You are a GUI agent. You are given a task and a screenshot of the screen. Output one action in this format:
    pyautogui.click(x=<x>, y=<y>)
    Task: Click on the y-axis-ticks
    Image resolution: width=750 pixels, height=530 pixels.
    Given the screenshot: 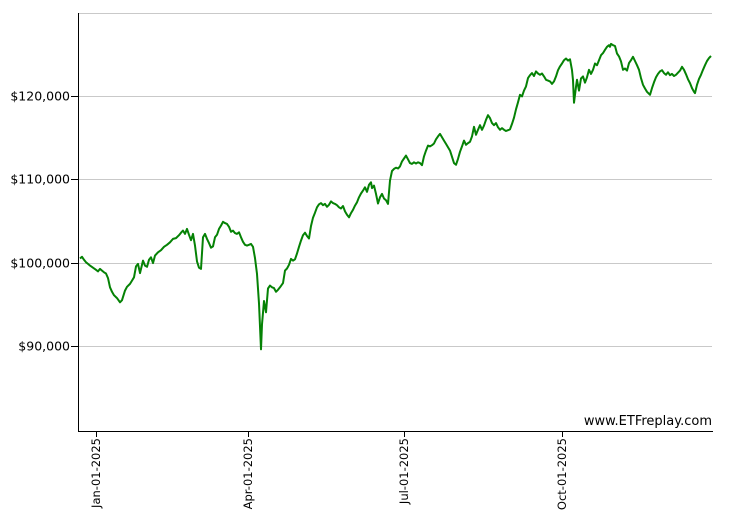 What is the action you would take?
    pyautogui.click(x=74, y=221)
    